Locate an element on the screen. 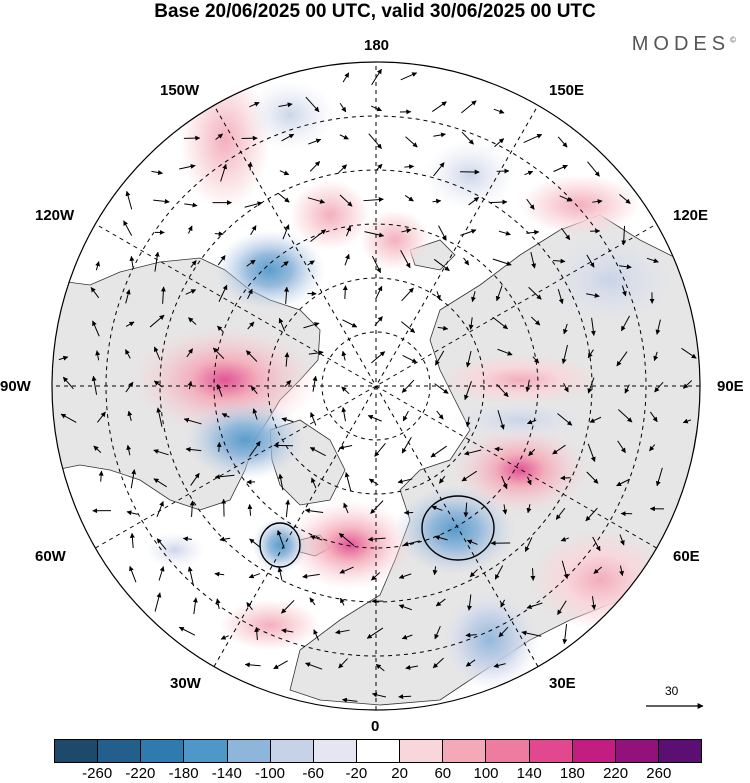 The width and height of the screenshot is (750, 783). anomaly-negative-scandinavia is located at coordinates (455, 530).